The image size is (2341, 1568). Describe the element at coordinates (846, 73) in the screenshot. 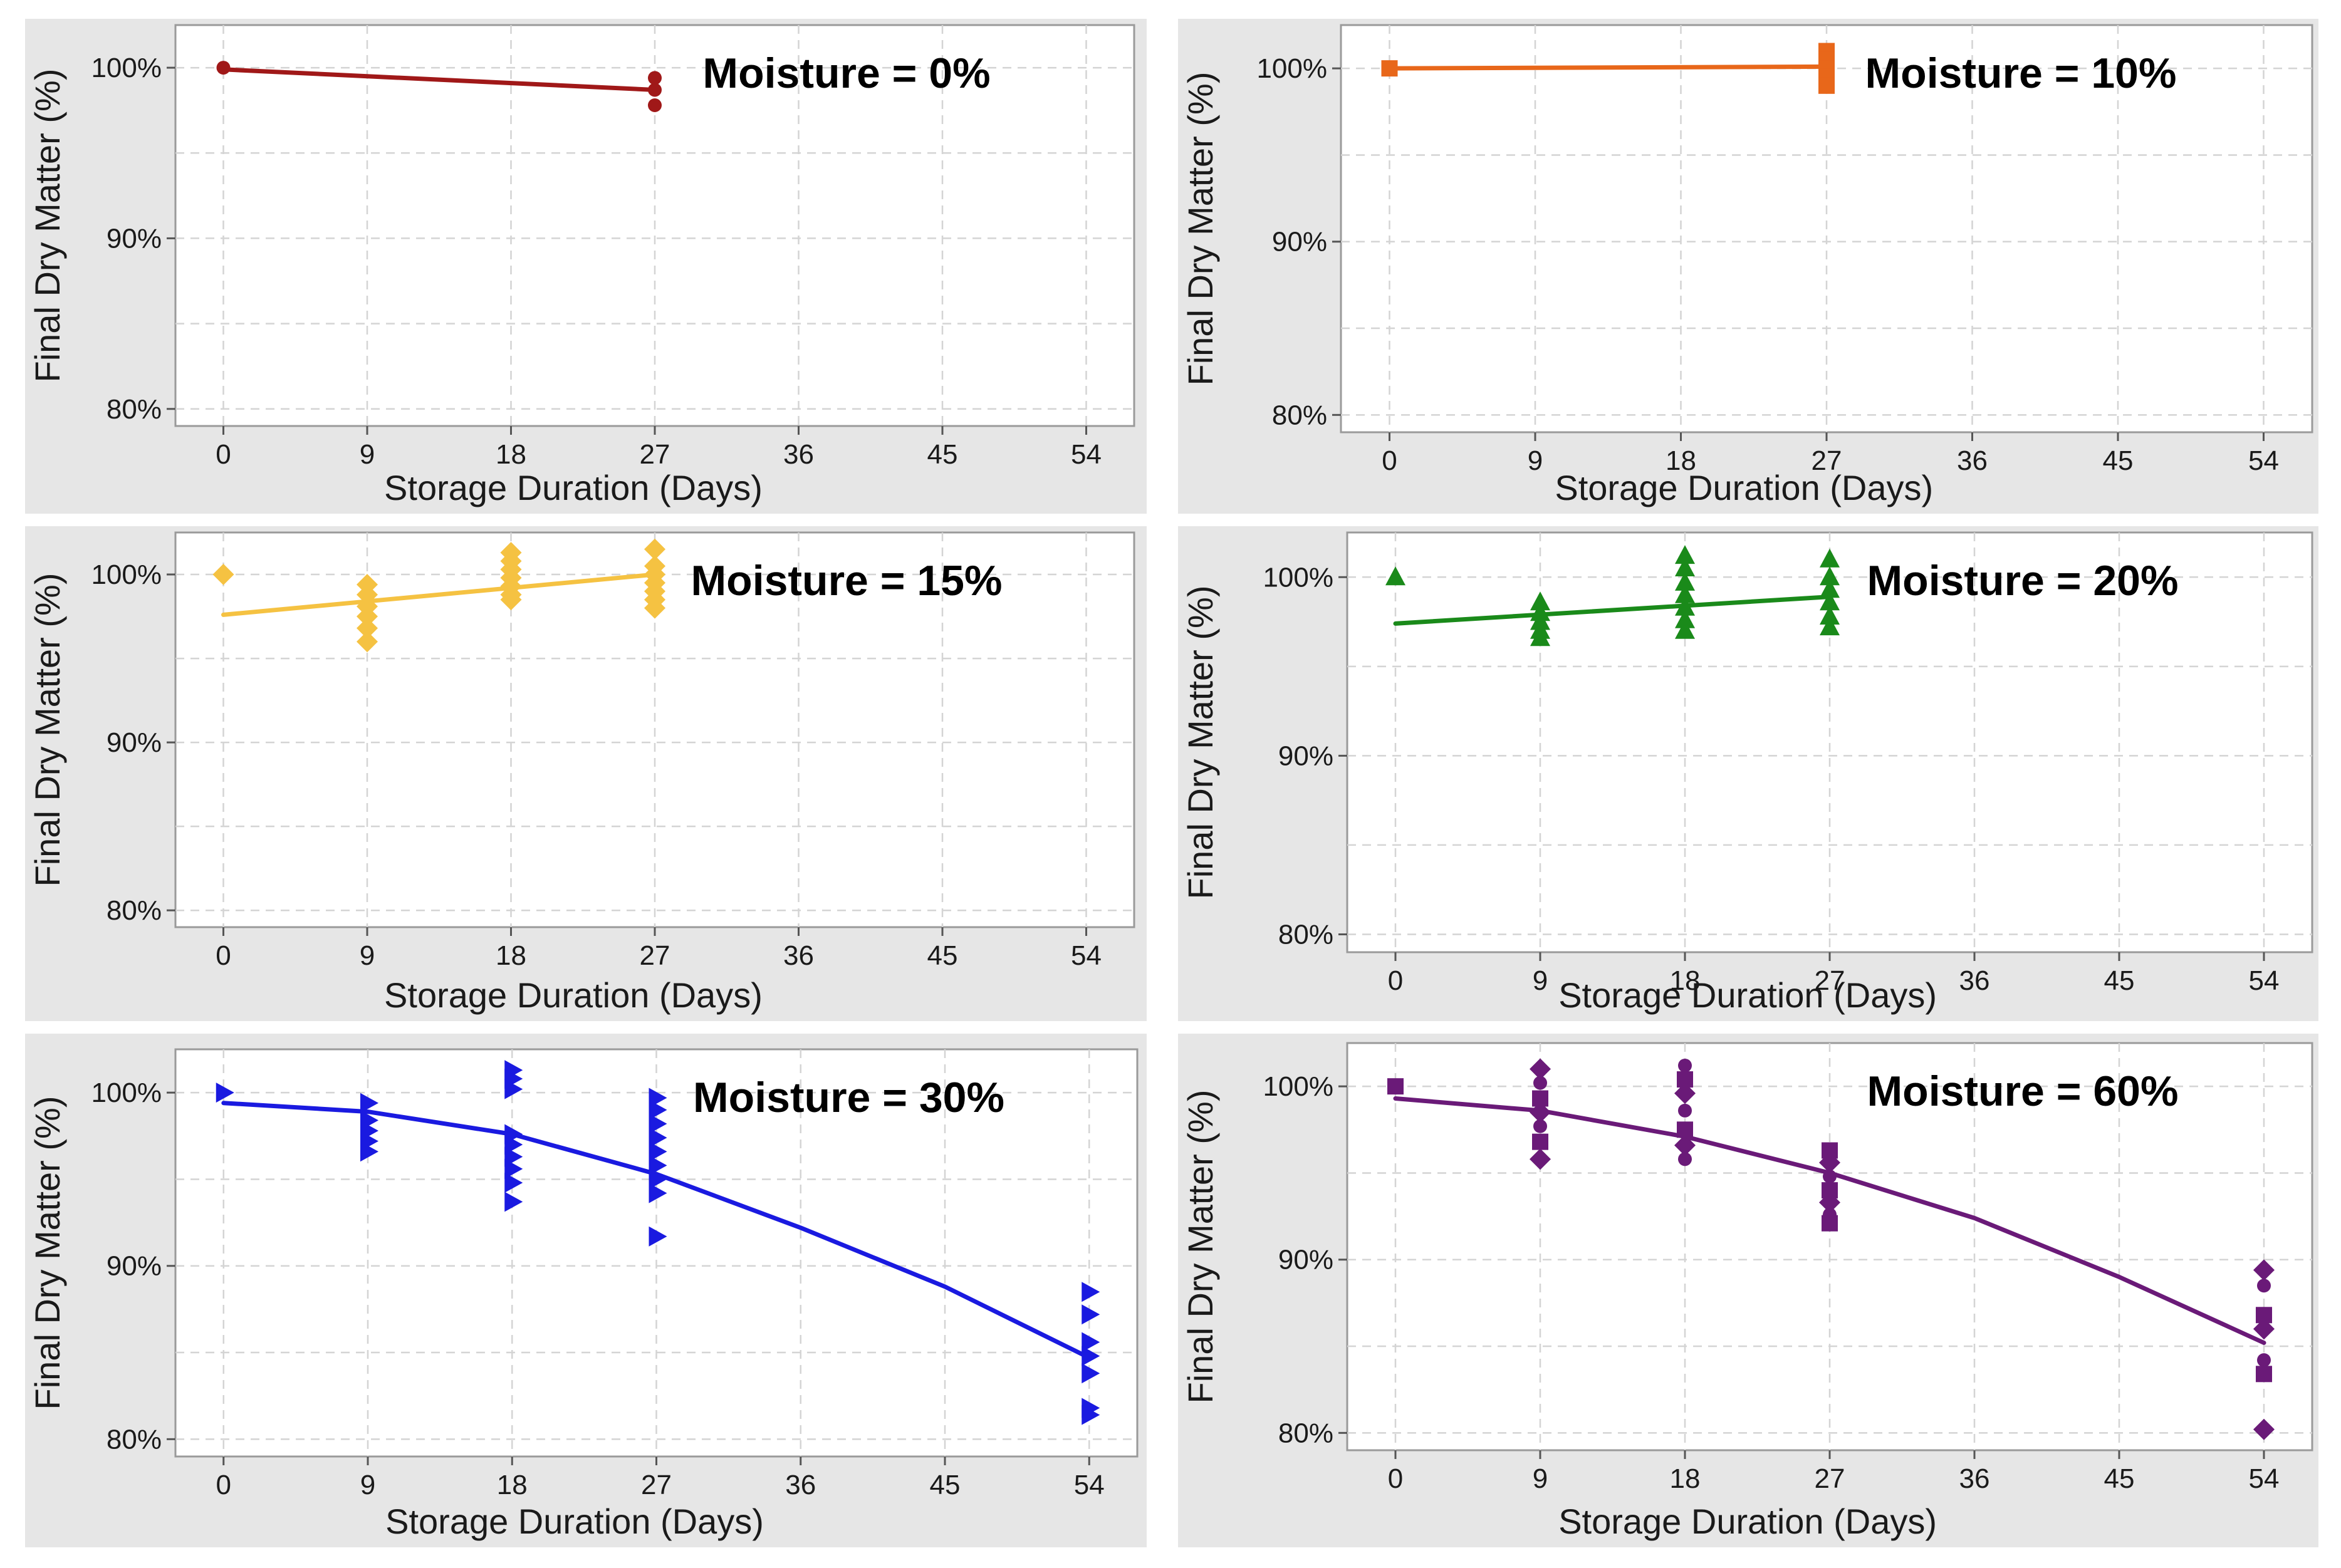

I see `moisture-label: Moisture = 0%` at that location.